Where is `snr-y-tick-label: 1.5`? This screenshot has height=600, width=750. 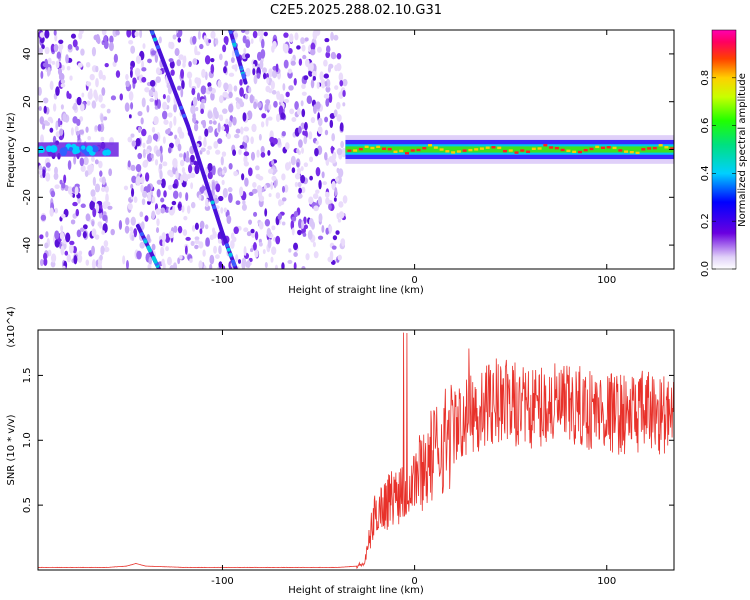
snr-y-tick-label: 1.5 is located at coordinates (27, 375).